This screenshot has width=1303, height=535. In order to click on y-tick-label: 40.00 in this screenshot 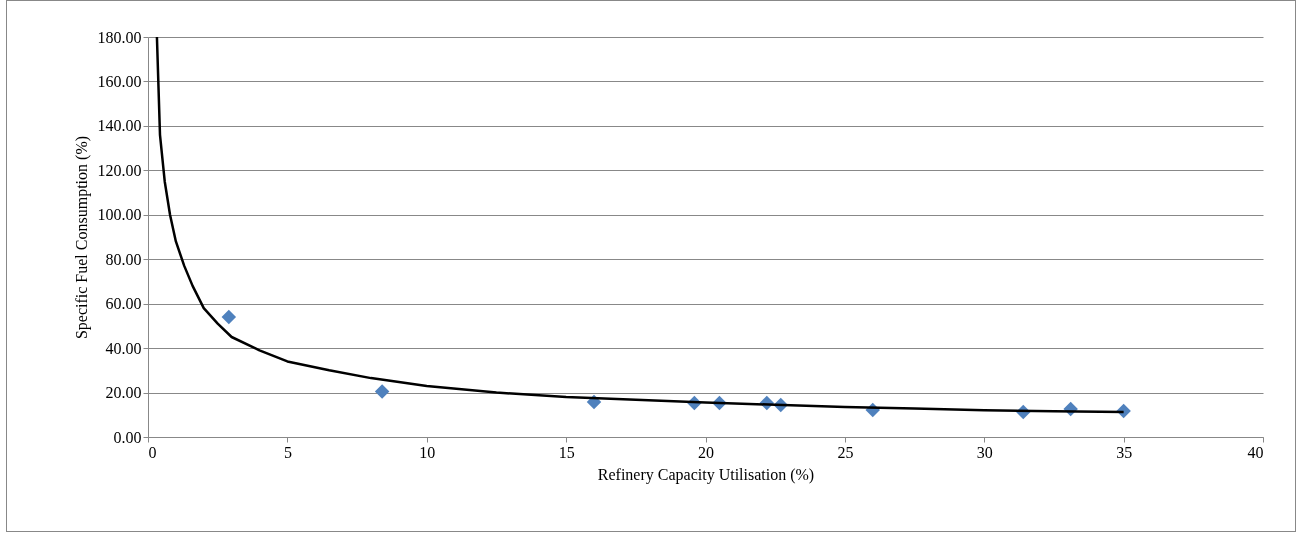, I will do `click(123, 348)`.